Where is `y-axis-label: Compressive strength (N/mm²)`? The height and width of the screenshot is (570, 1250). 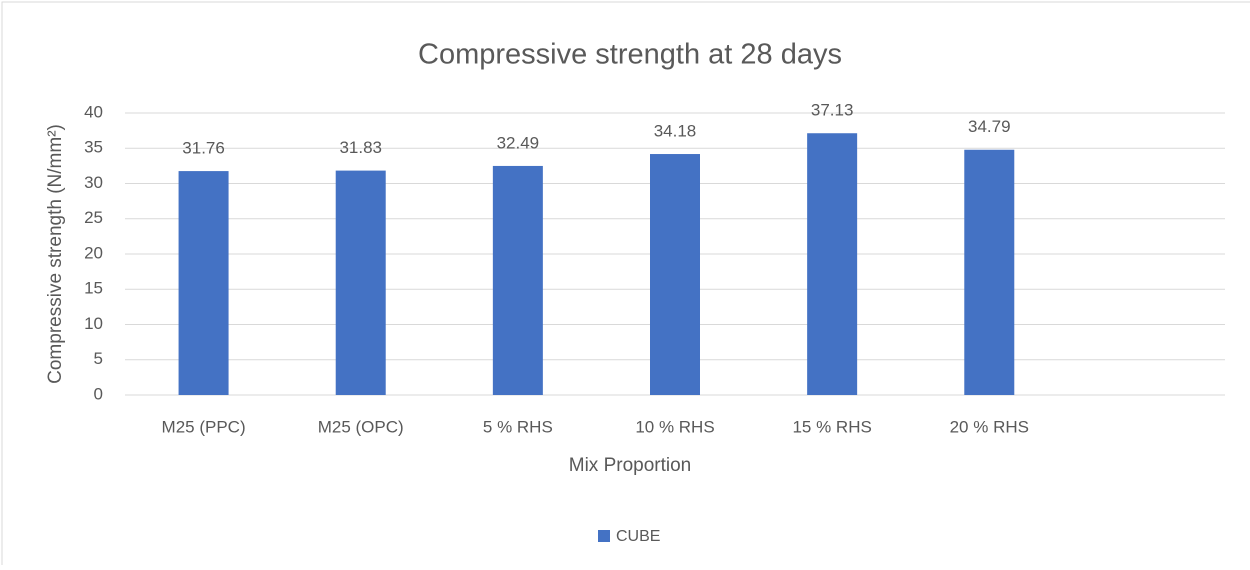 y-axis-label: Compressive strength (N/mm²) is located at coordinates (55, 254).